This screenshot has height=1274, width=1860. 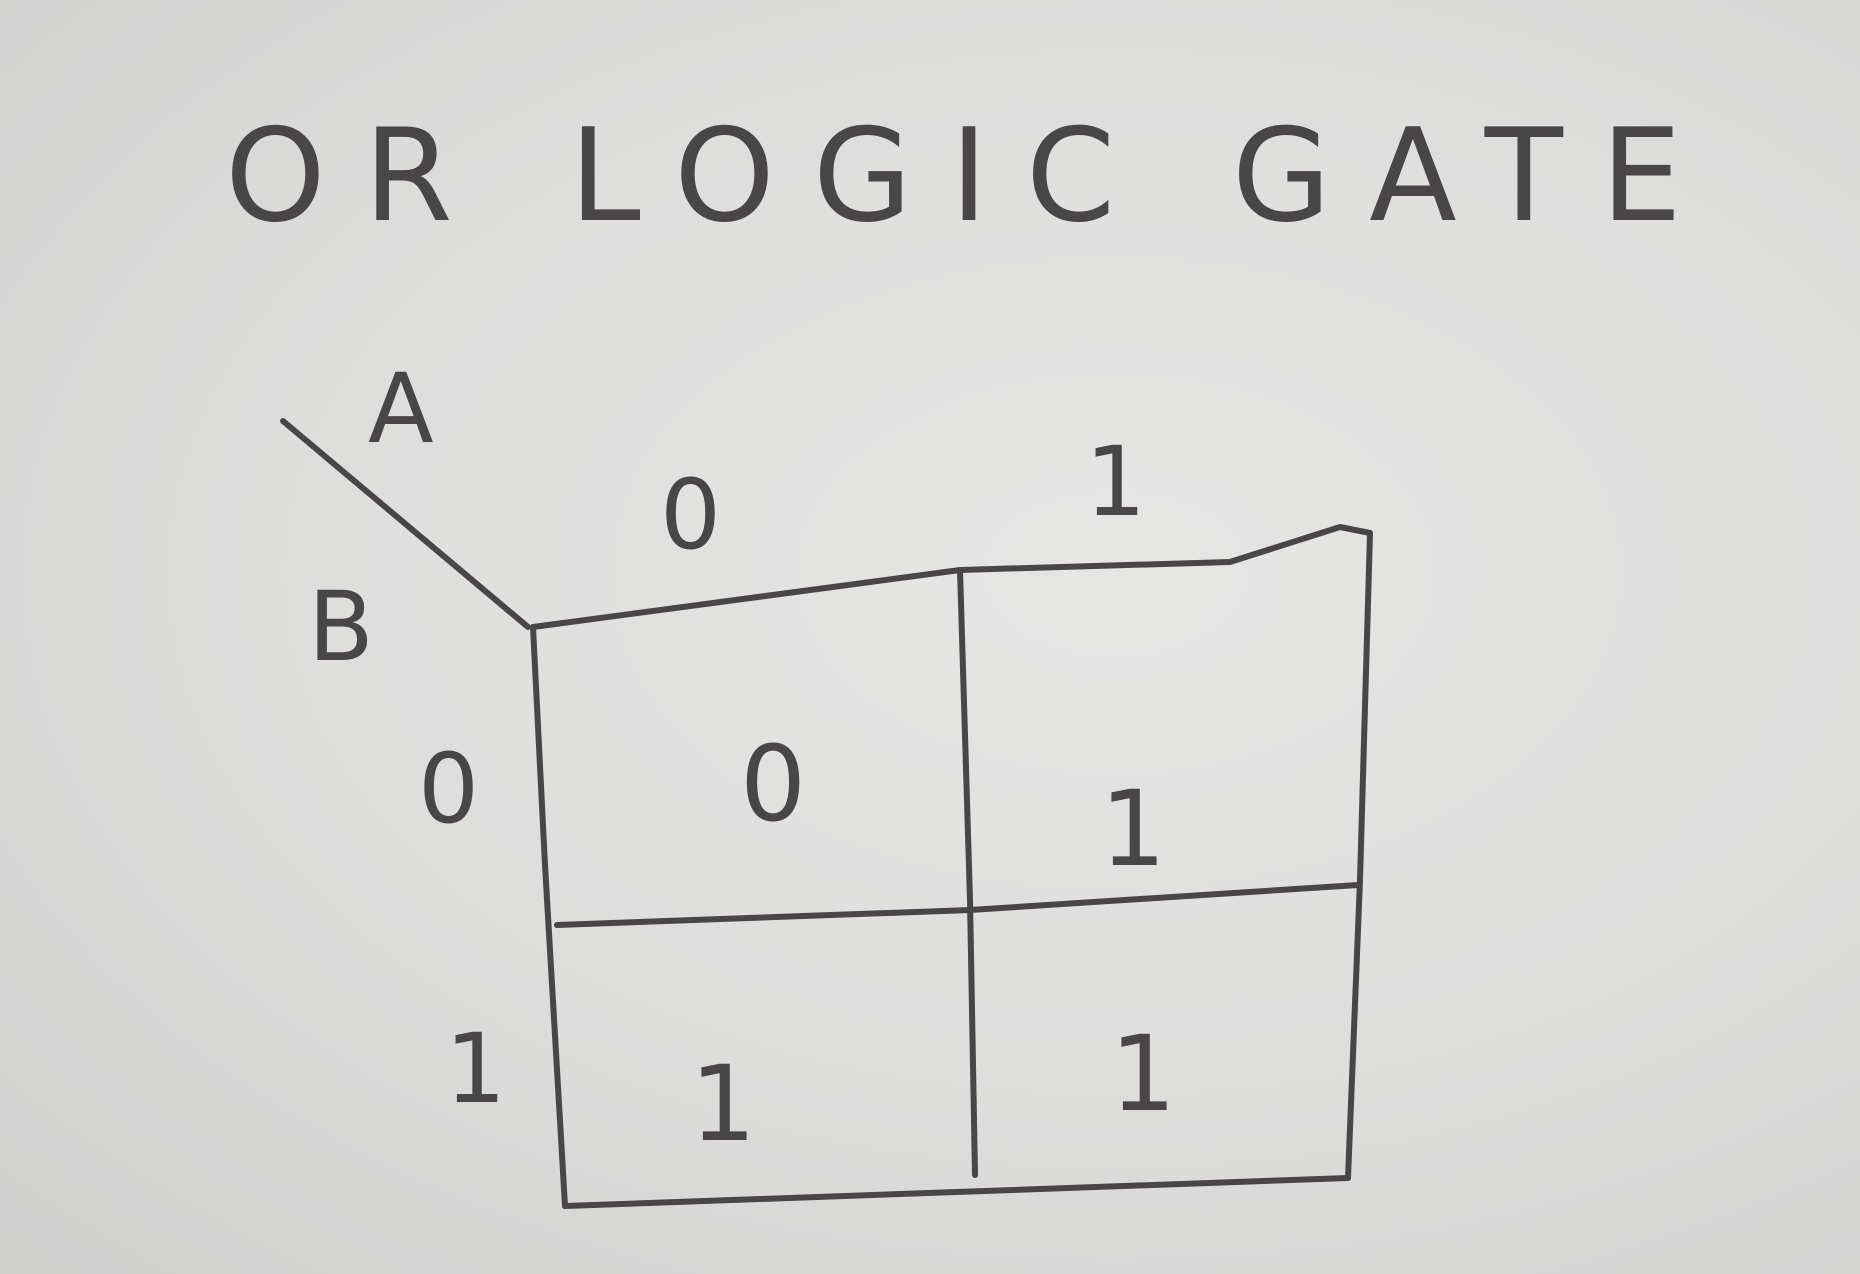 What do you see at coordinates (723, 1104) in the screenshot?
I see `cell-a0-b1: 1` at bounding box center [723, 1104].